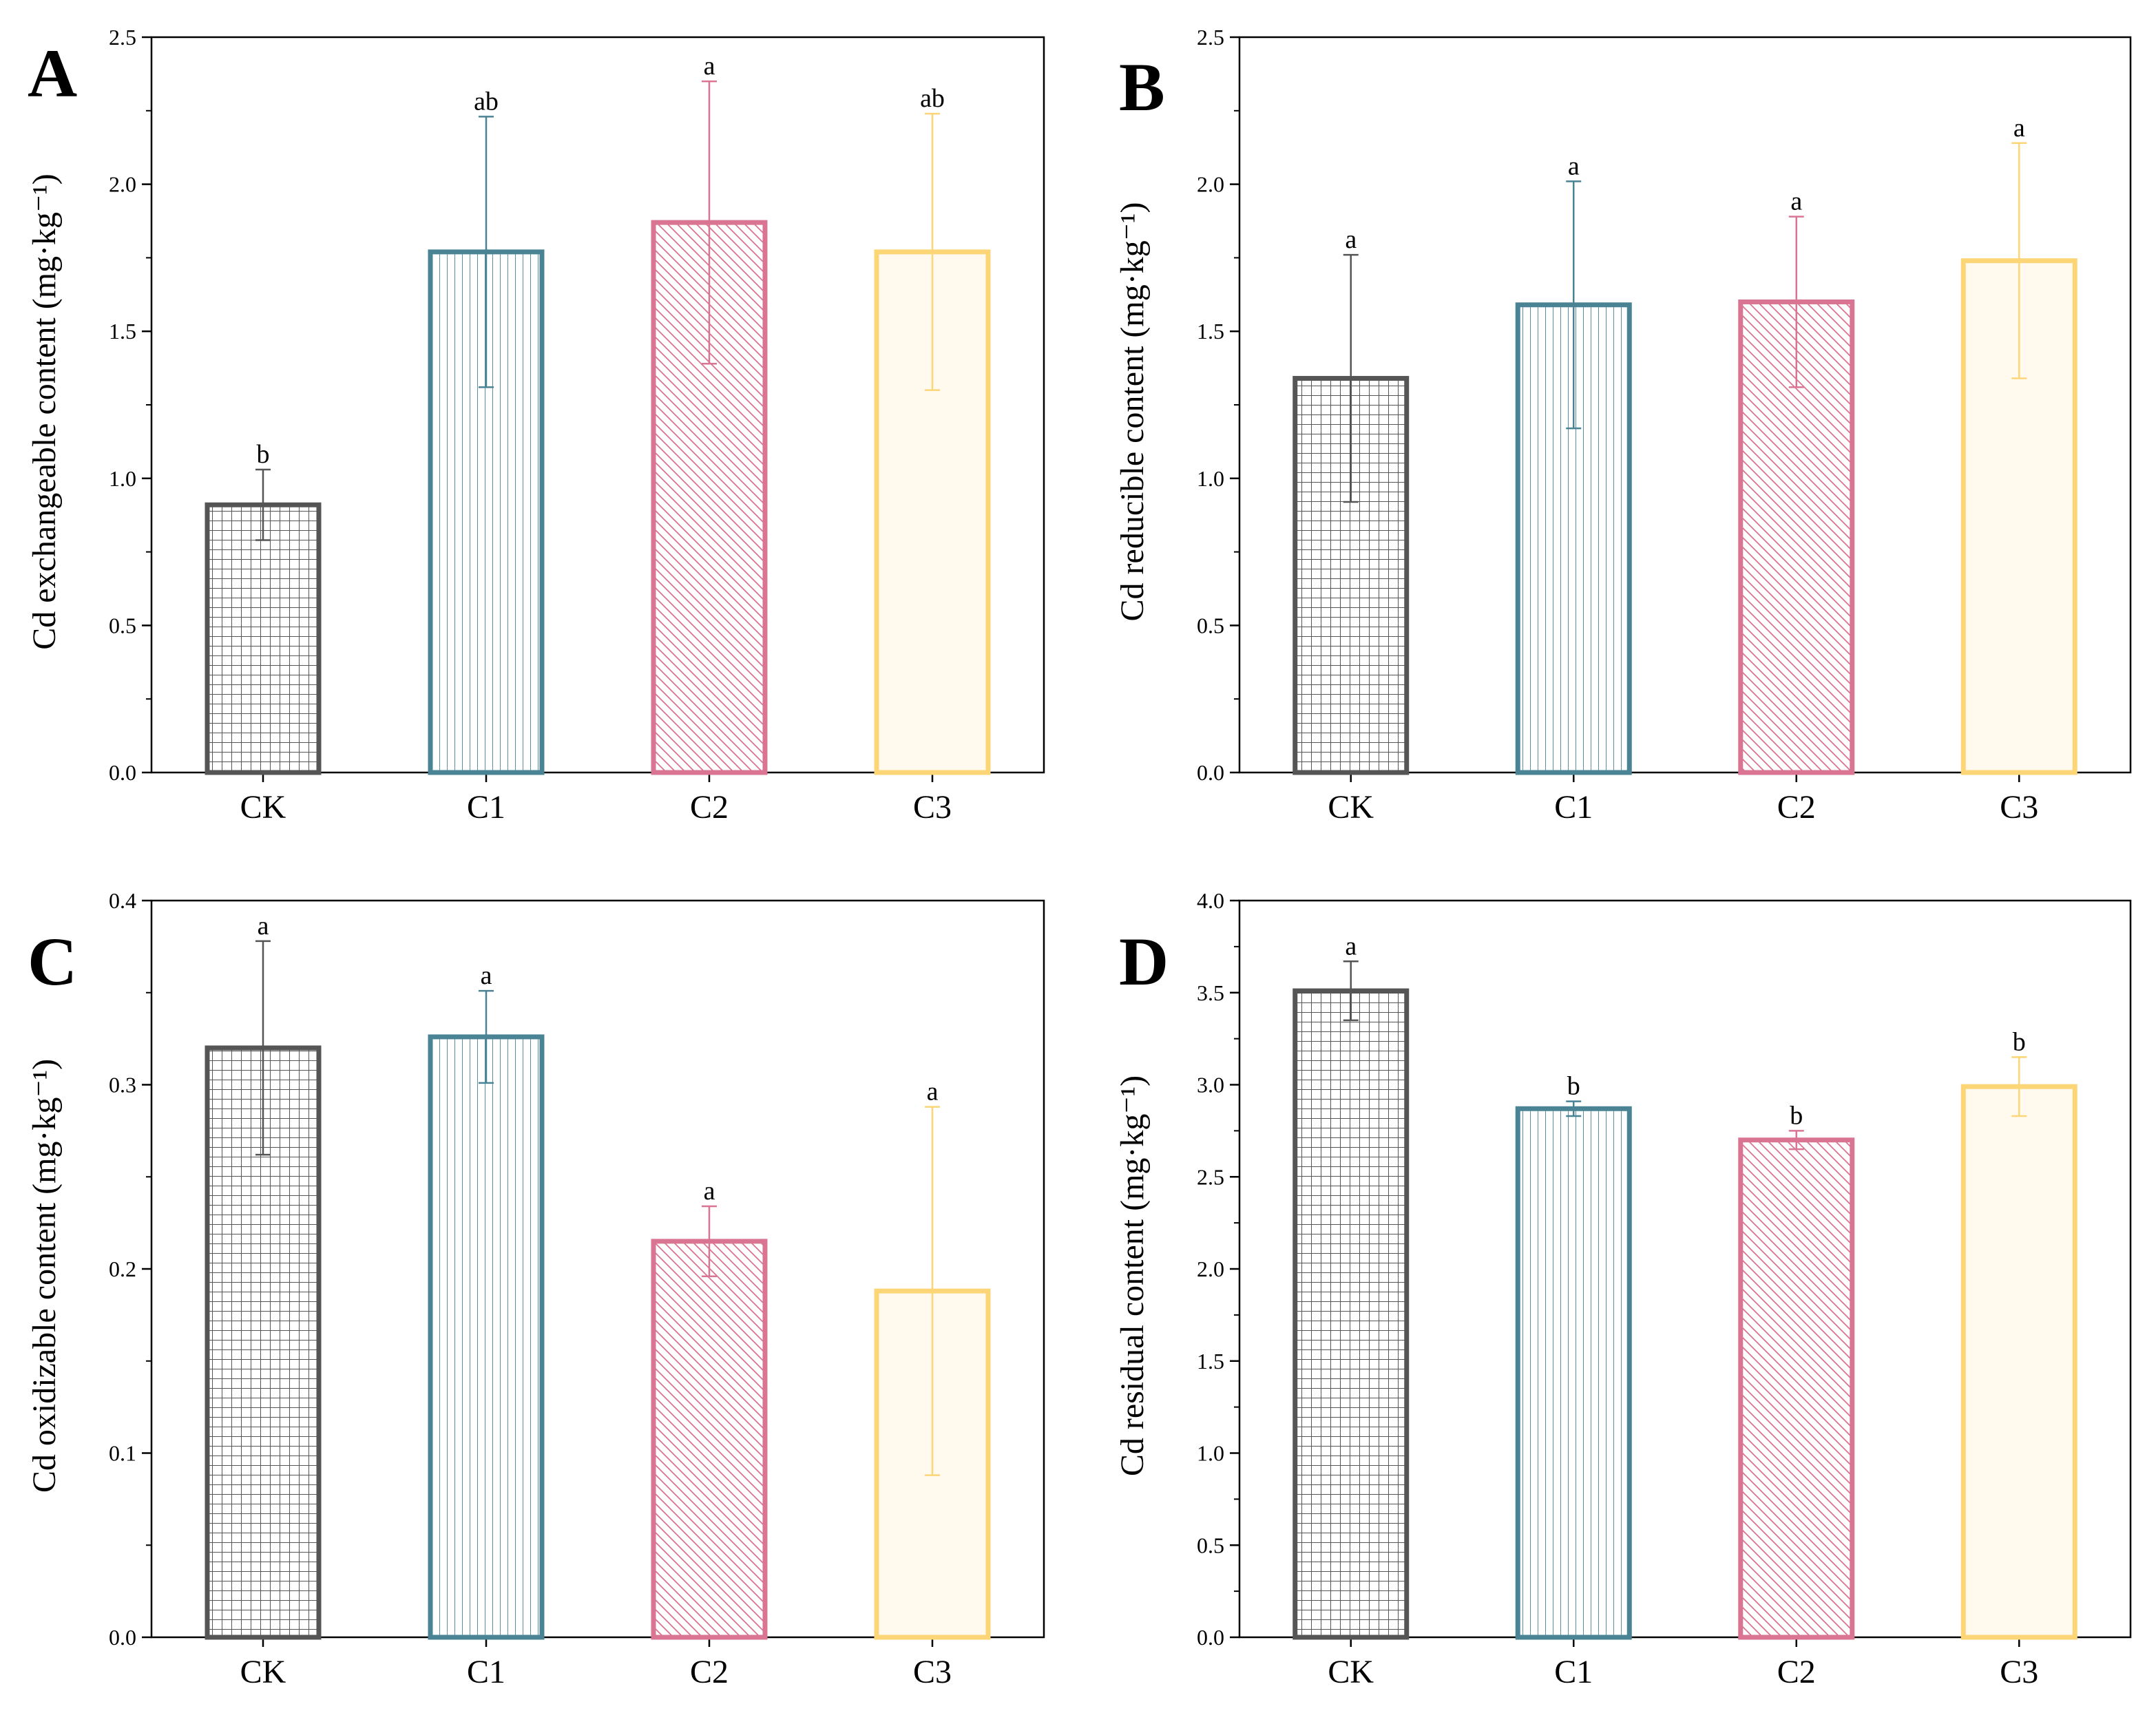 Image resolution: width=2156 pixels, height=1713 pixels. Describe the element at coordinates (45, 1276) in the screenshot. I see `y-axis-label: Cd oxidizable content (mg·kg⁻¹)` at that location.